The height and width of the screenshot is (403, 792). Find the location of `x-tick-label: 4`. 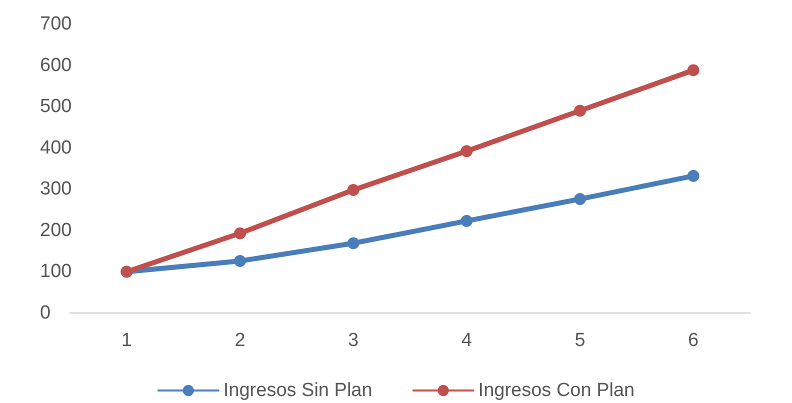

x-tick-label: 4 is located at coordinates (466, 340).